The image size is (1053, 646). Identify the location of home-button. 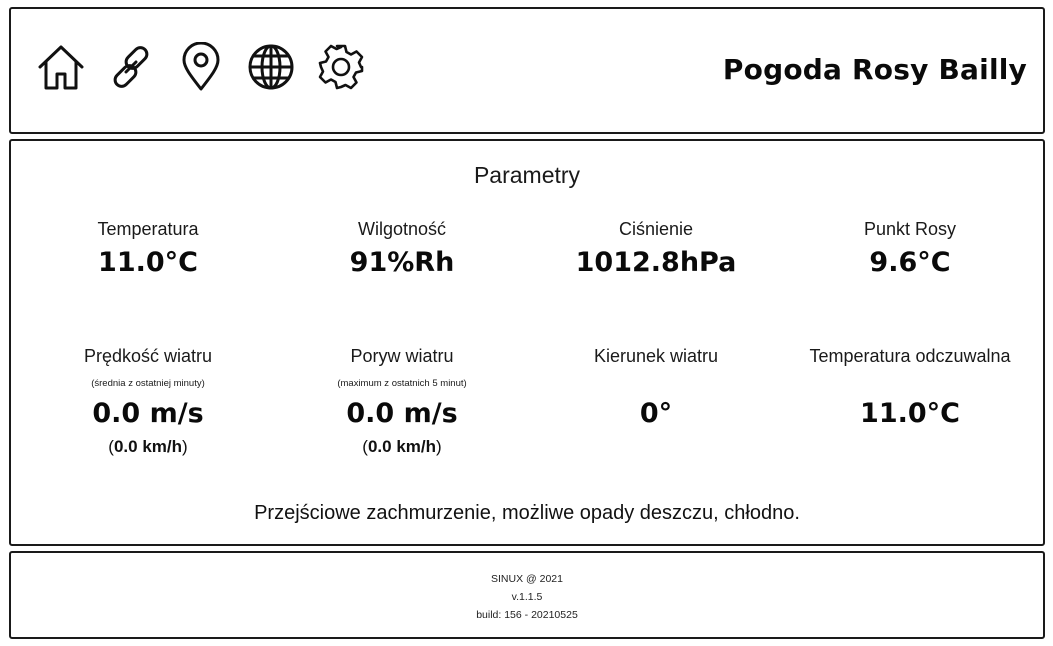
(61, 67).